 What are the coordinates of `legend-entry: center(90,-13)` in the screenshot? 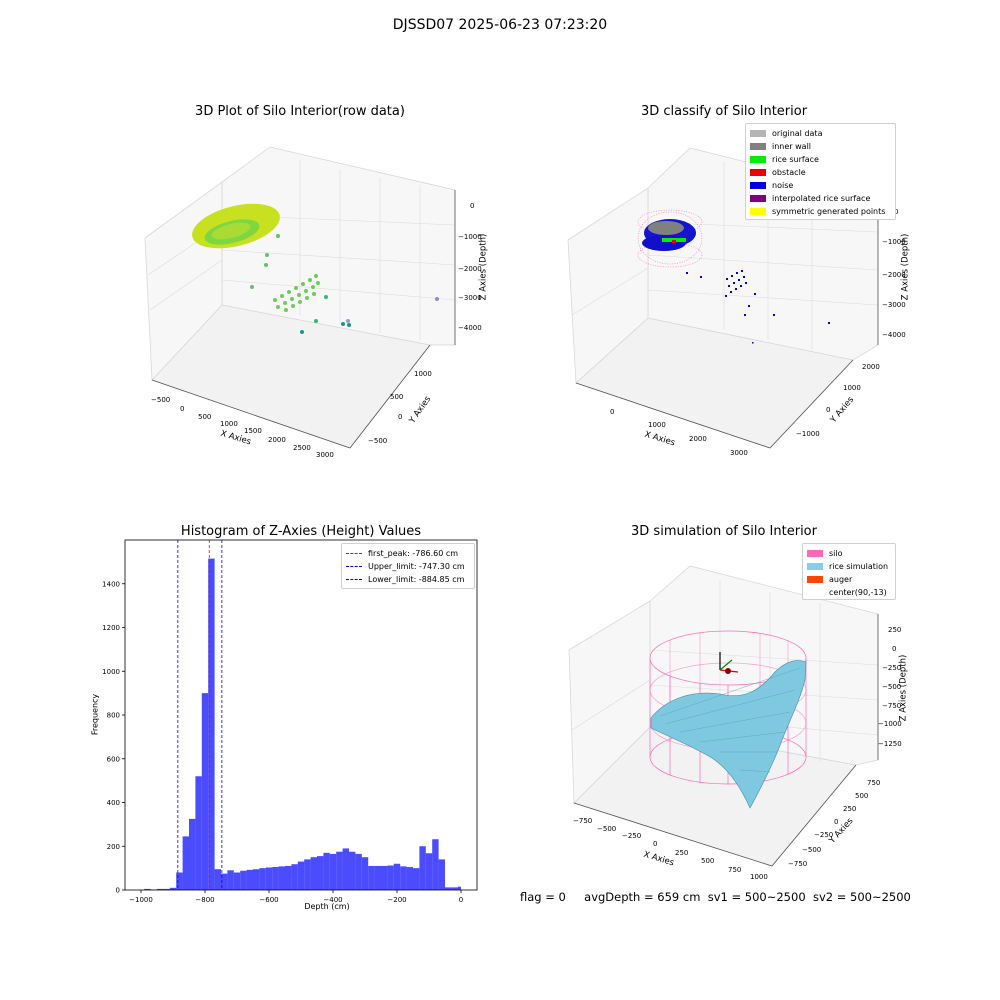 It's located at (847, 592).